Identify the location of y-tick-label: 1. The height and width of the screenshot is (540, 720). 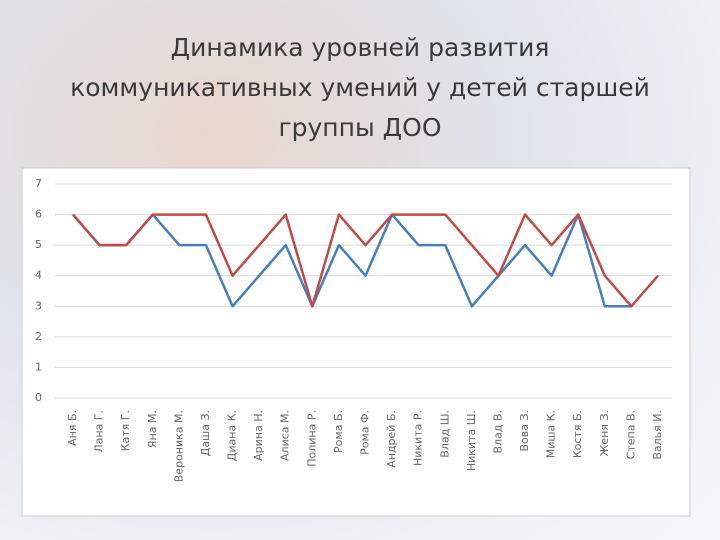
(38, 366).